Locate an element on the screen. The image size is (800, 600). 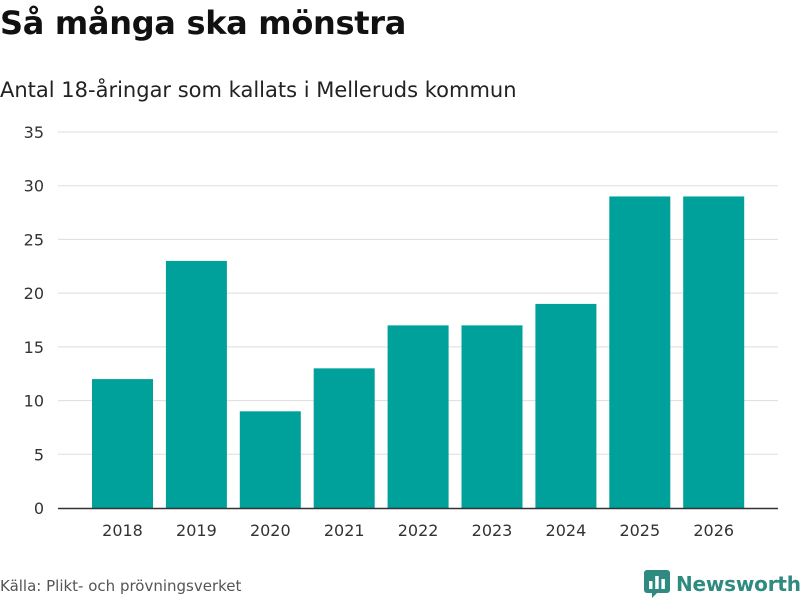
x-tick-label: 2021 is located at coordinates (344, 530).